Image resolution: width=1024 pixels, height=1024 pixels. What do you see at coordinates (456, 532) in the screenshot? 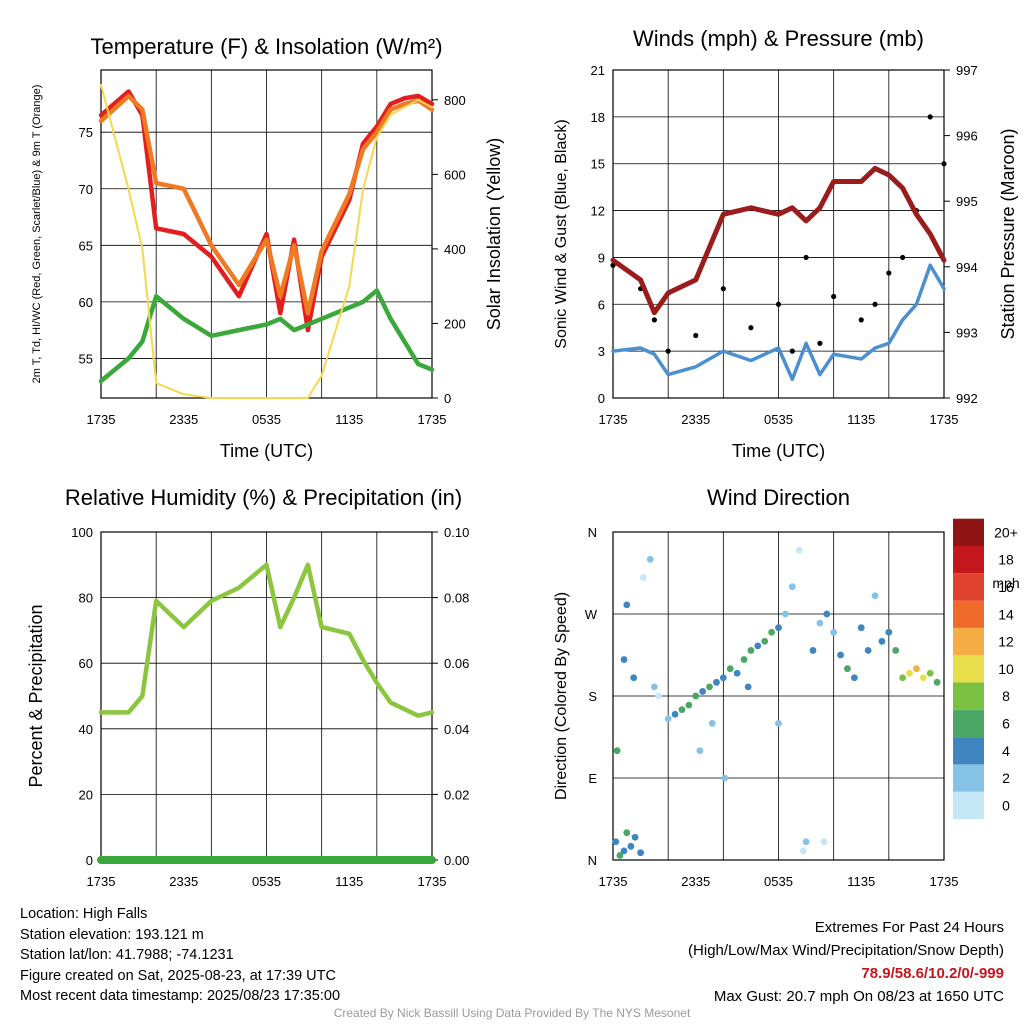
I see `y2-tick-label: 0.10` at bounding box center [456, 532].